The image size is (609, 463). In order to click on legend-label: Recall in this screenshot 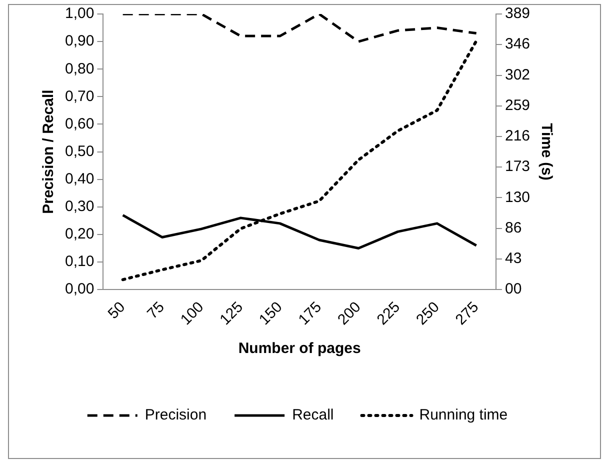, I will do `click(313, 415)`.